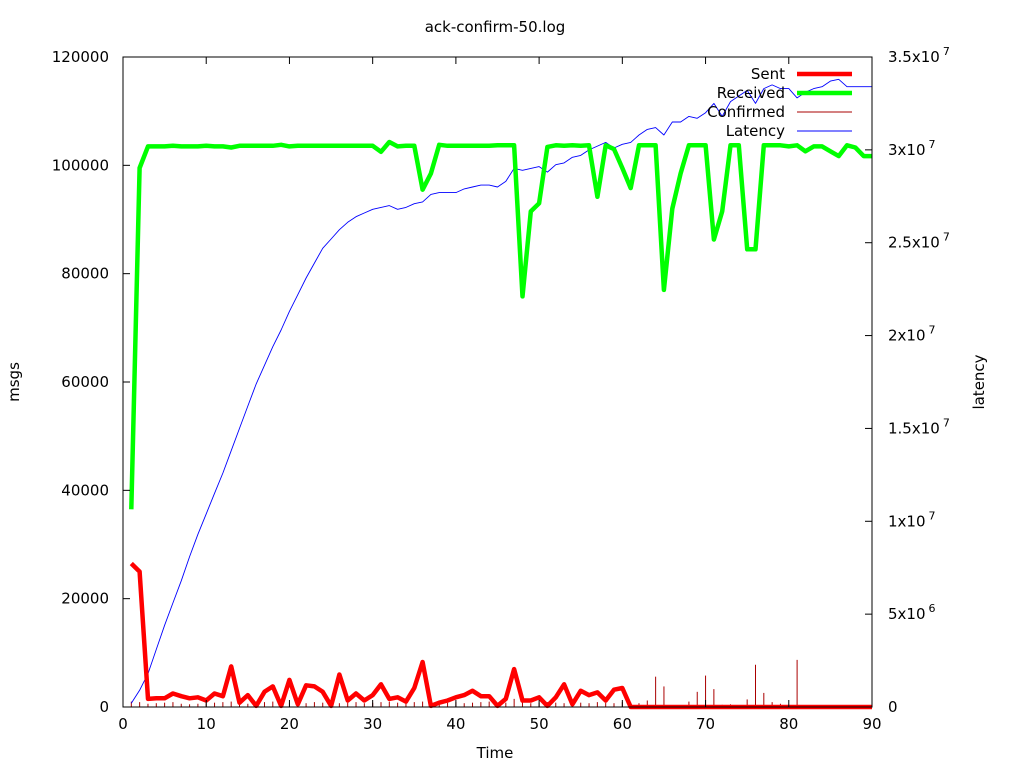  Describe the element at coordinates (85, 382) in the screenshot. I see `y-tick-label: 60000` at that location.